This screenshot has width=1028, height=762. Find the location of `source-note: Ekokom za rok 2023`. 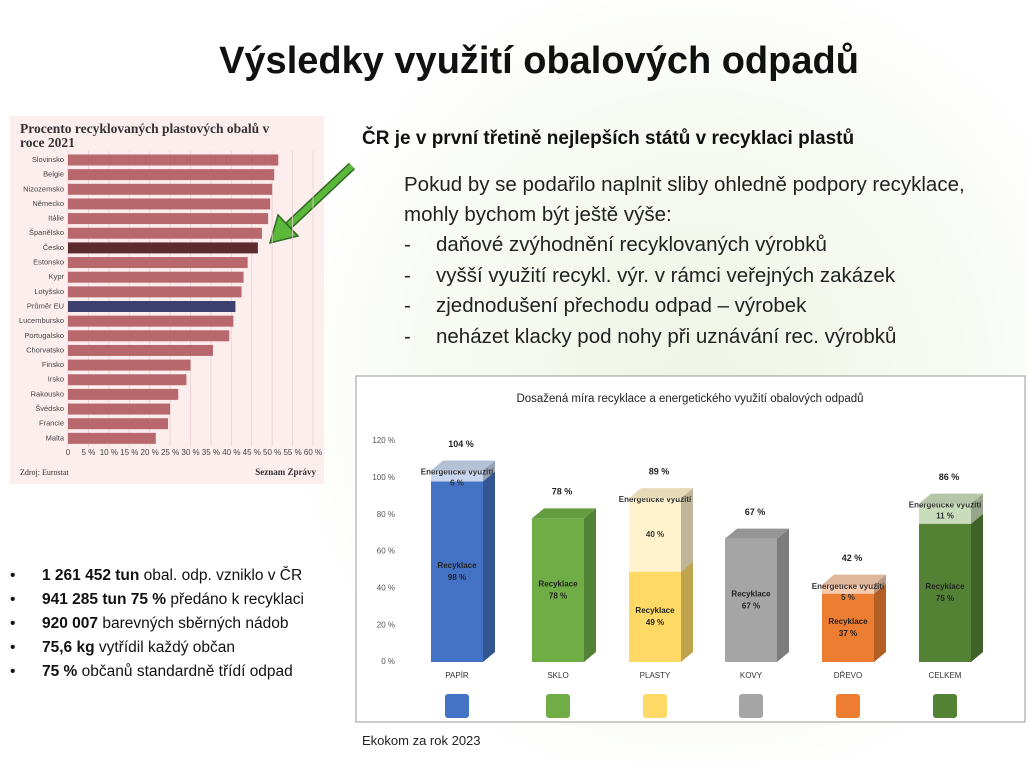

source-note: Ekokom za rok 2023 is located at coordinates (421, 740).